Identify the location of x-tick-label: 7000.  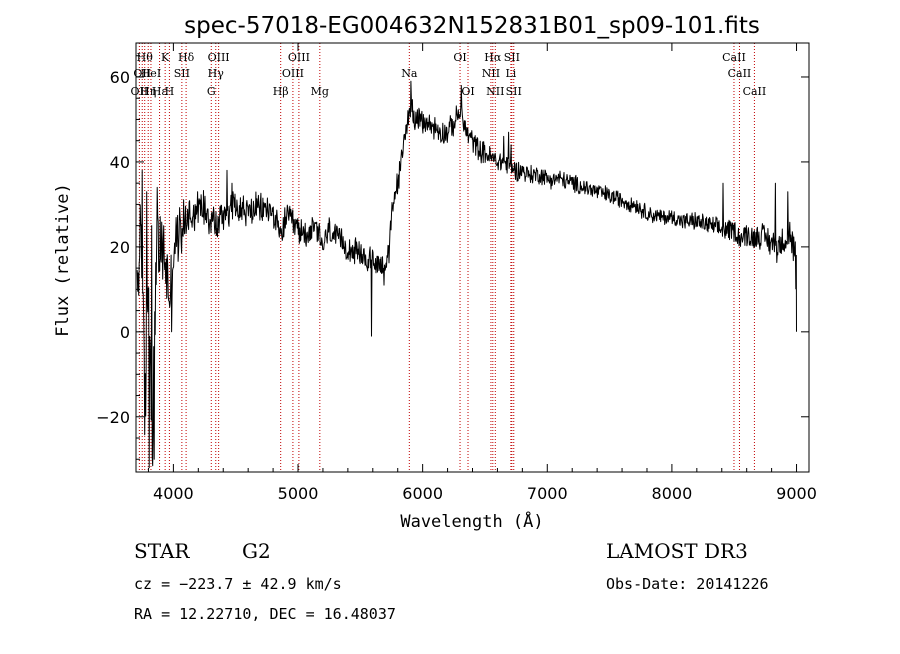
(547, 493).